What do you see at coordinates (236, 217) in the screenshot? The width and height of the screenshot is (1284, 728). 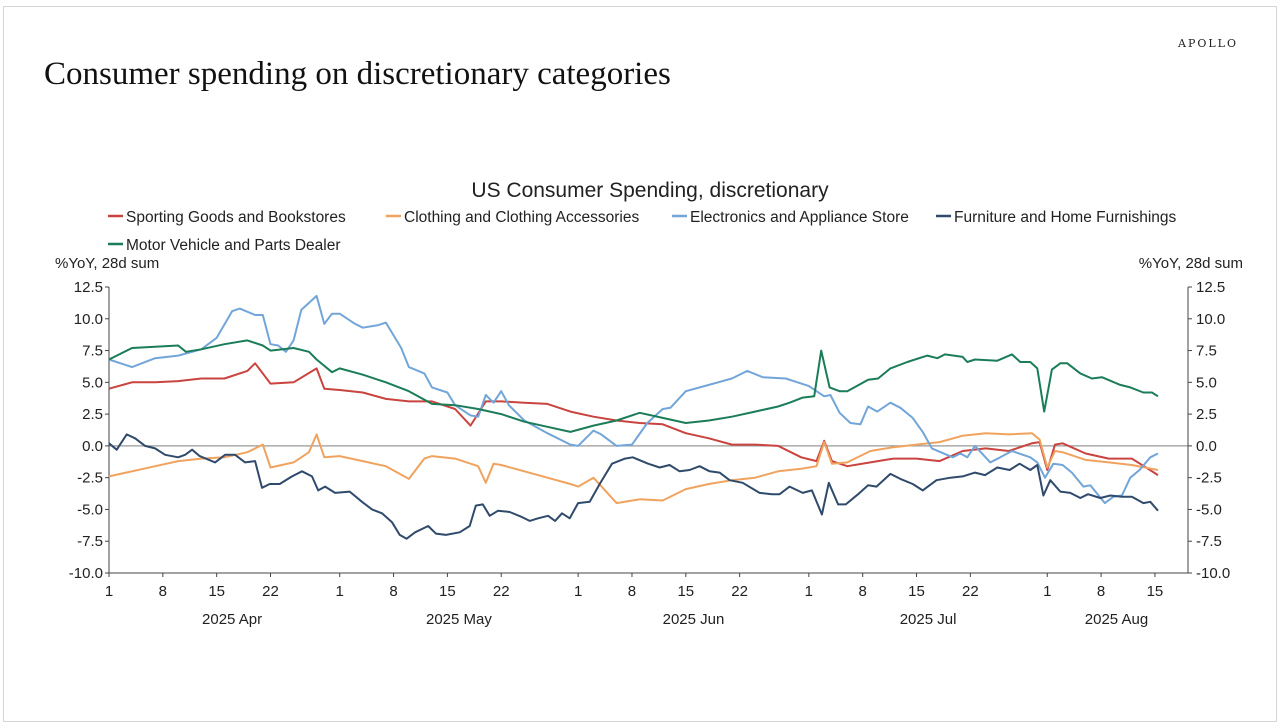 I see `legend-label: Sporting Goods and Bookstores` at bounding box center [236, 217].